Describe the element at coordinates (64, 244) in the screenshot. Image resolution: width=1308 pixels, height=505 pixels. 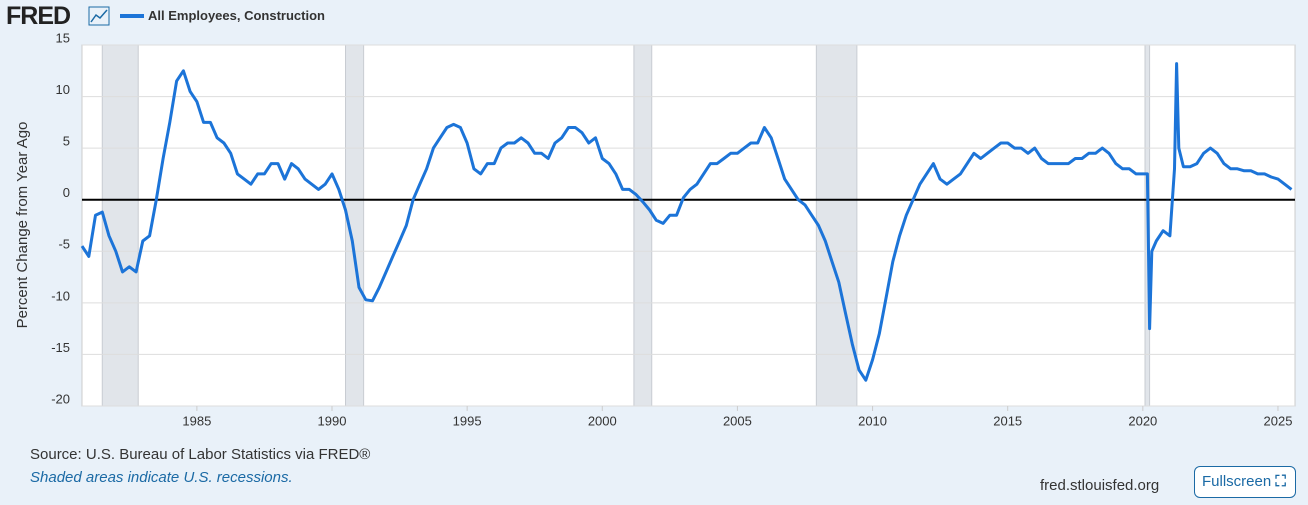
I see `y-tick-label: -5` at that location.